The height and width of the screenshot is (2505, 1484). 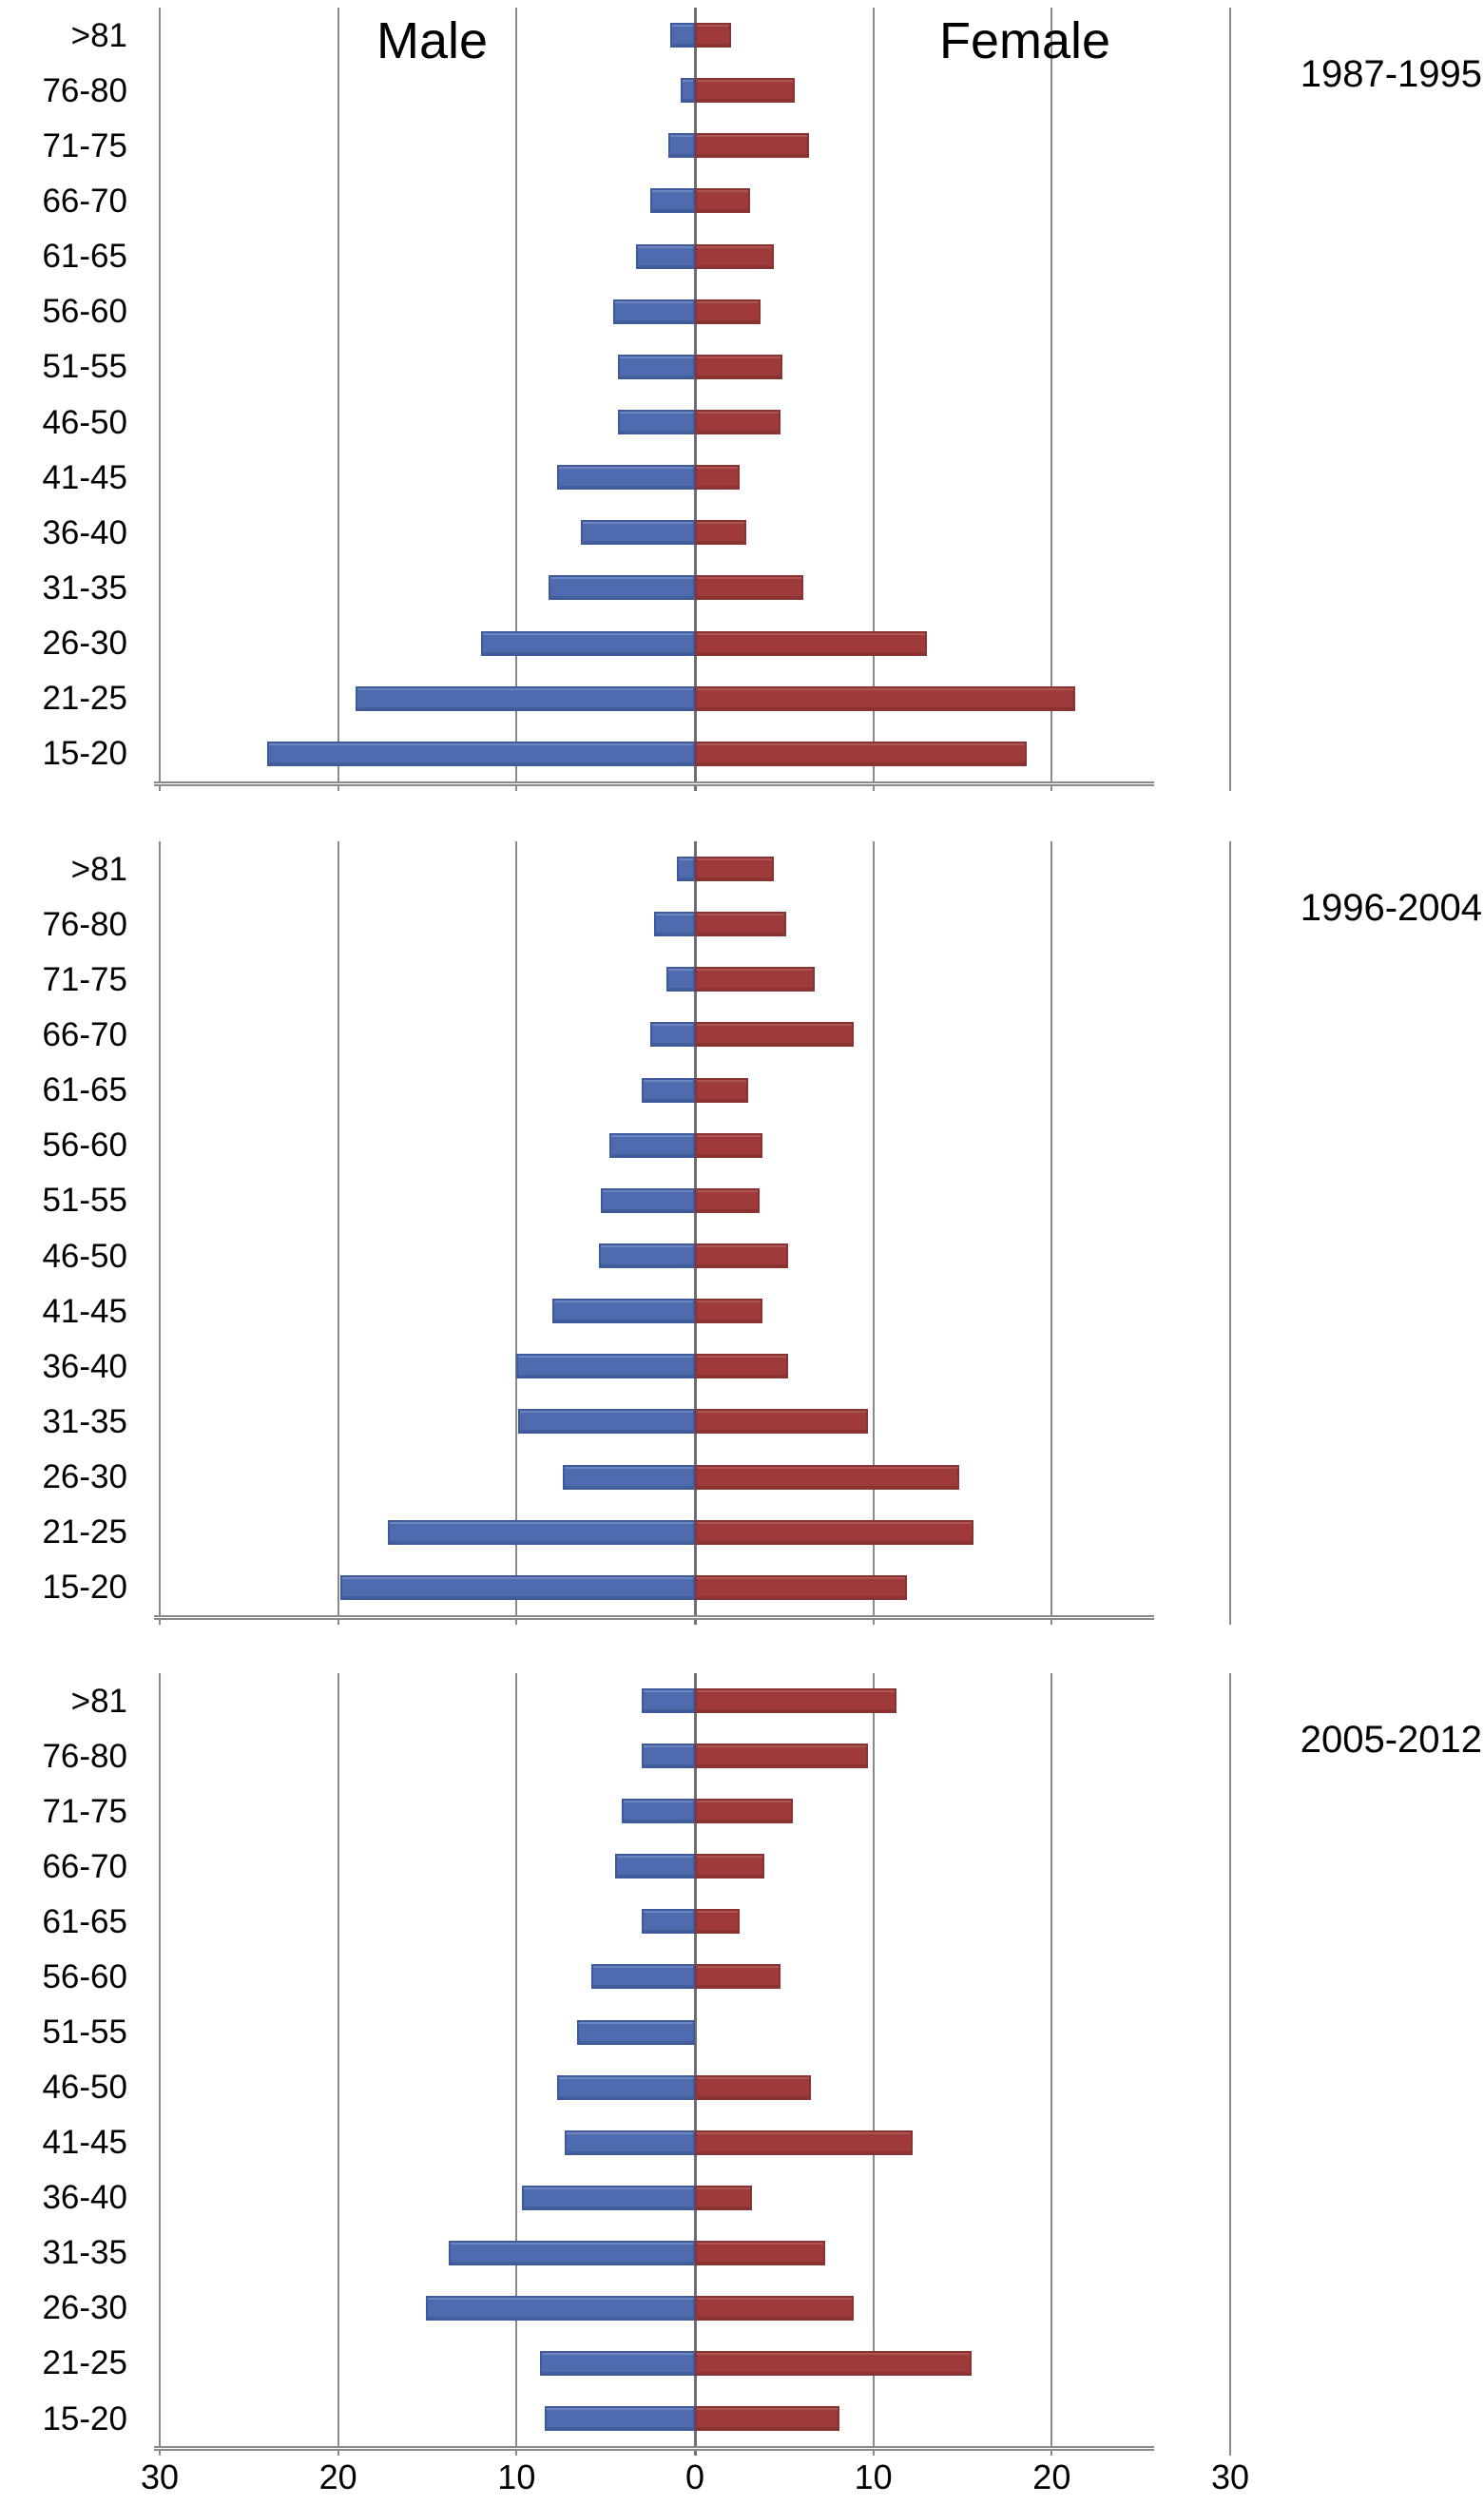 What do you see at coordinates (84, 1477) in the screenshot?
I see `age-group-label: 26-30` at bounding box center [84, 1477].